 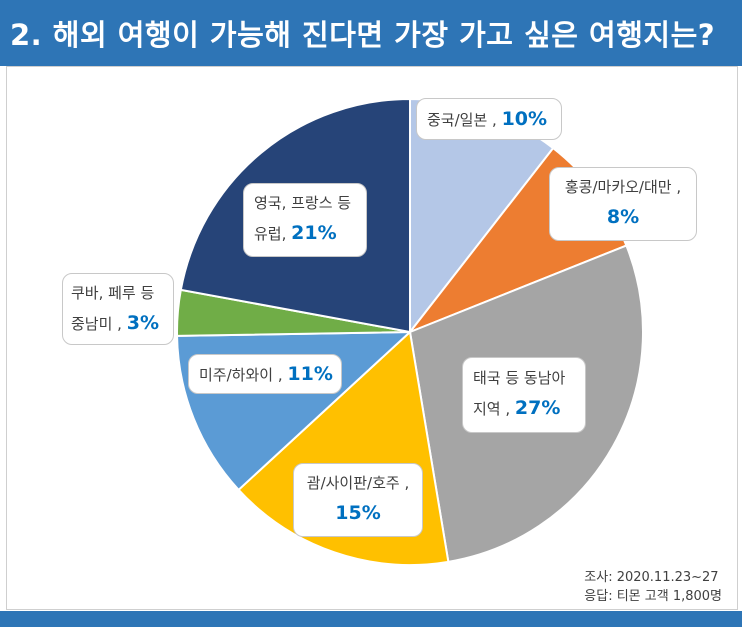 I want to click on header-bar: 2. 해외 여행이 가능해 진다면 가장 가고 싶은 여행지는?, so click(x=371, y=33).